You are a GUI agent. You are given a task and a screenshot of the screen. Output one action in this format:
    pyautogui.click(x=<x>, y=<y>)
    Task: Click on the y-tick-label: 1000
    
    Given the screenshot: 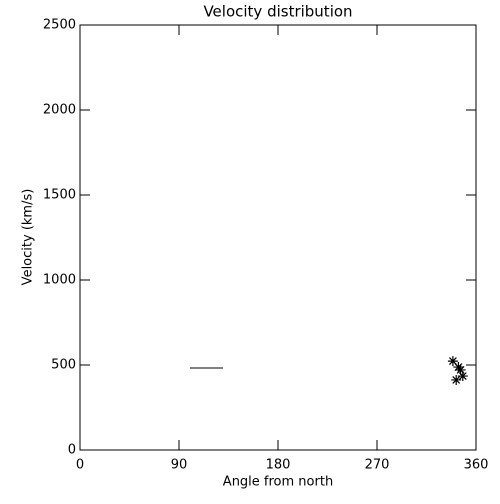 What is the action you would take?
    pyautogui.click(x=59, y=280)
    